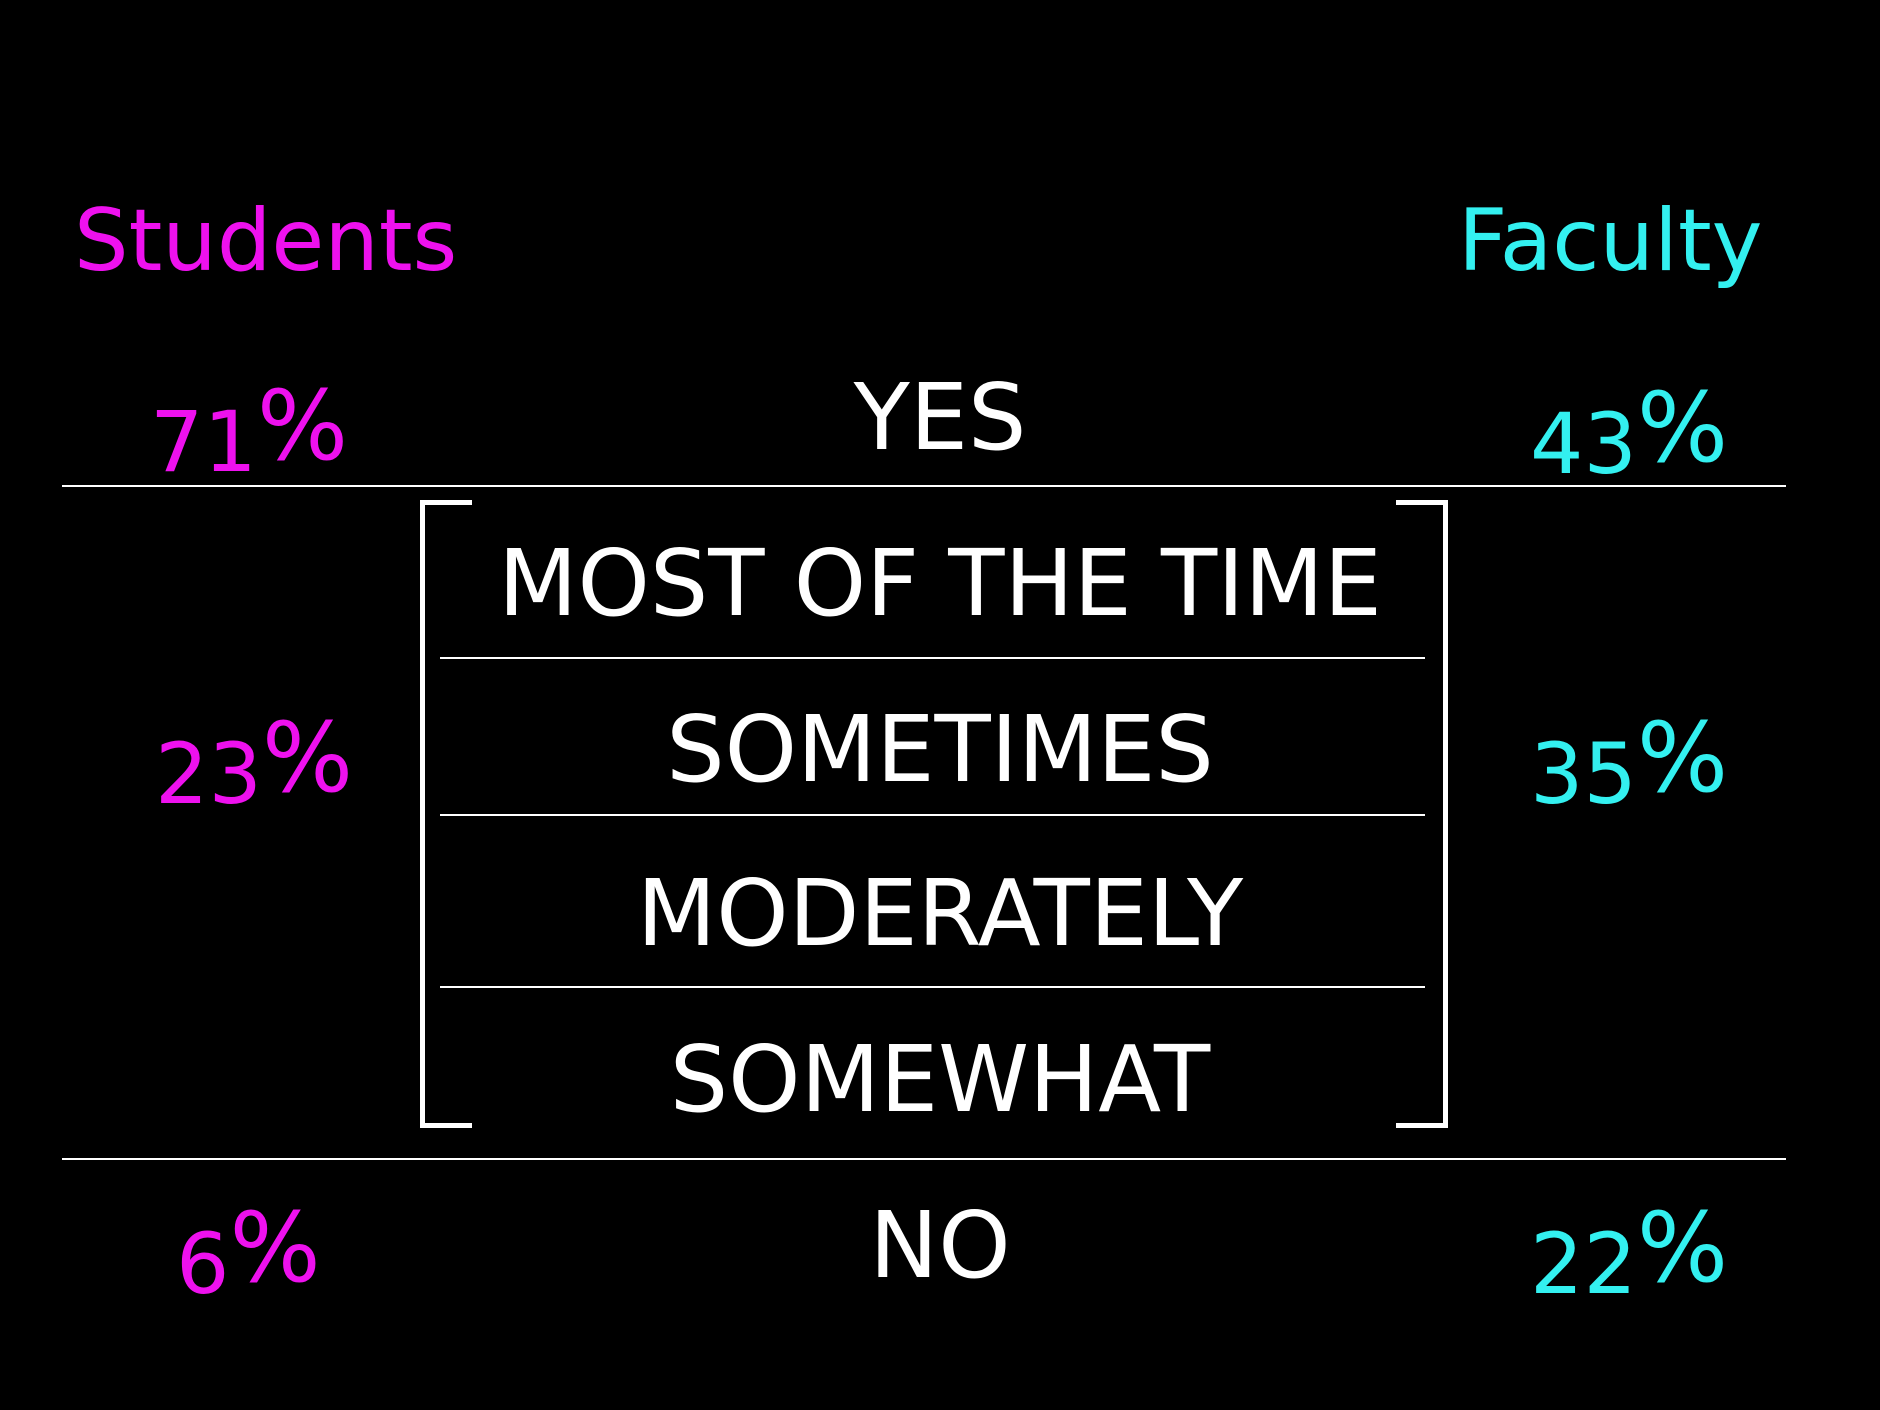 This screenshot has height=1410, width=1880. Describe the element at coordinates (1583, 444) in the screenshot. I see `faculty-yes-value: 43` at that location.